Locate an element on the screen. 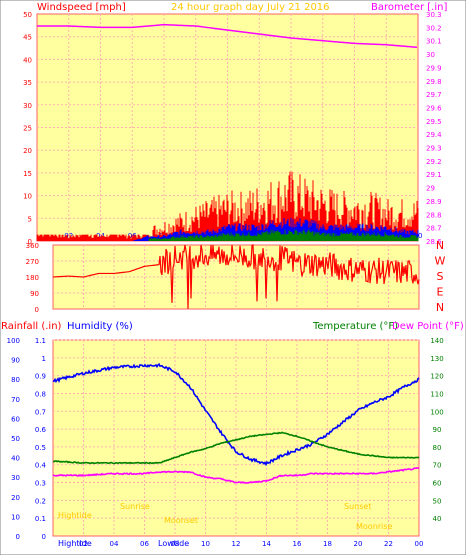  barometer-tick-label: 28.9 is located at coordinates (434, 202).